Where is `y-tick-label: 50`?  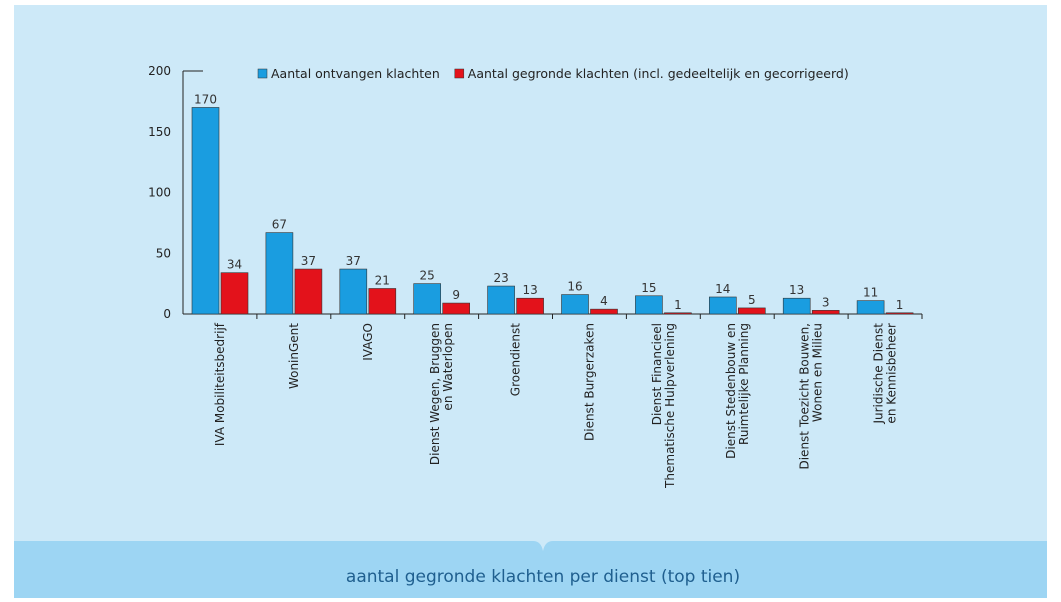
y-tick-label: 50 is located at coordinates (163, 253).